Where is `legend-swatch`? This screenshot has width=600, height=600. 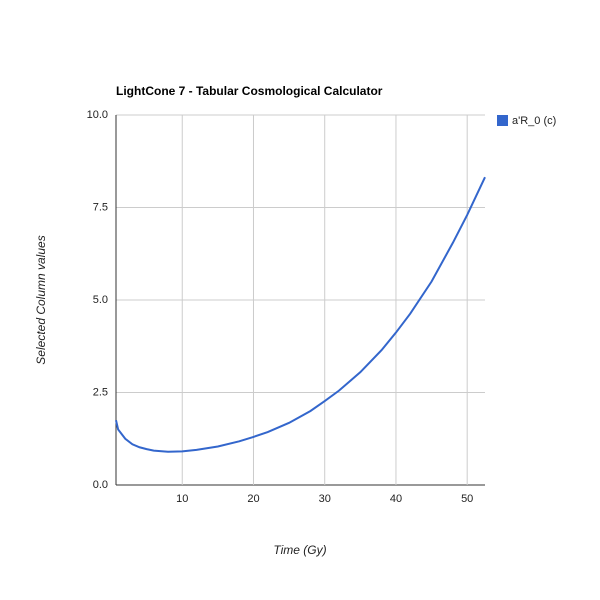
legend-swatch is located at coordinates (502, 120).